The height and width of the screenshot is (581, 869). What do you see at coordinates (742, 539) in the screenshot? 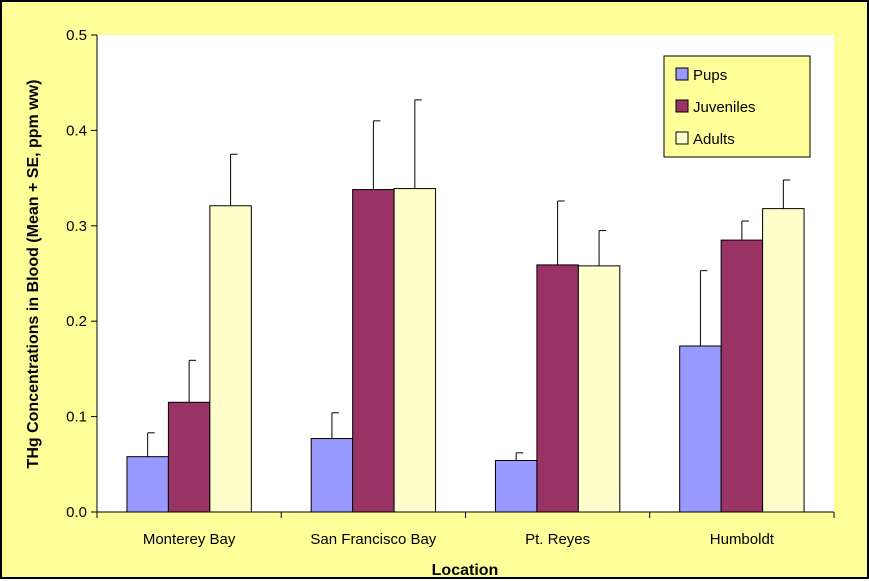
I see `x-tick-label-3: Humboldt` at bounding box center [742, 539].